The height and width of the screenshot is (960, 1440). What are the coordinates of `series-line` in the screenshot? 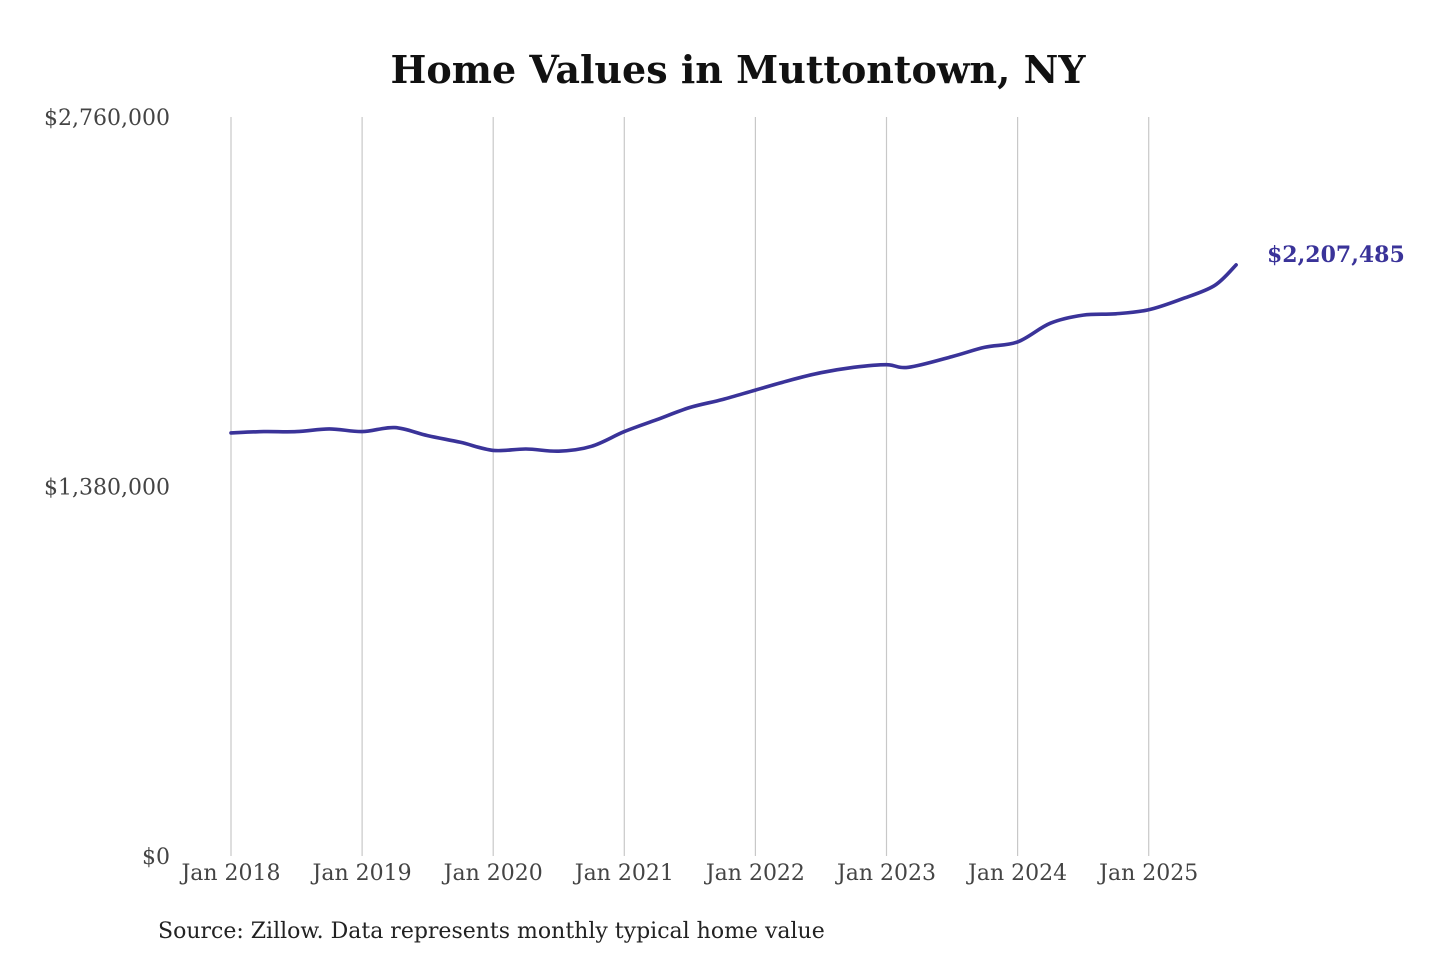 It's located at (733, 358).